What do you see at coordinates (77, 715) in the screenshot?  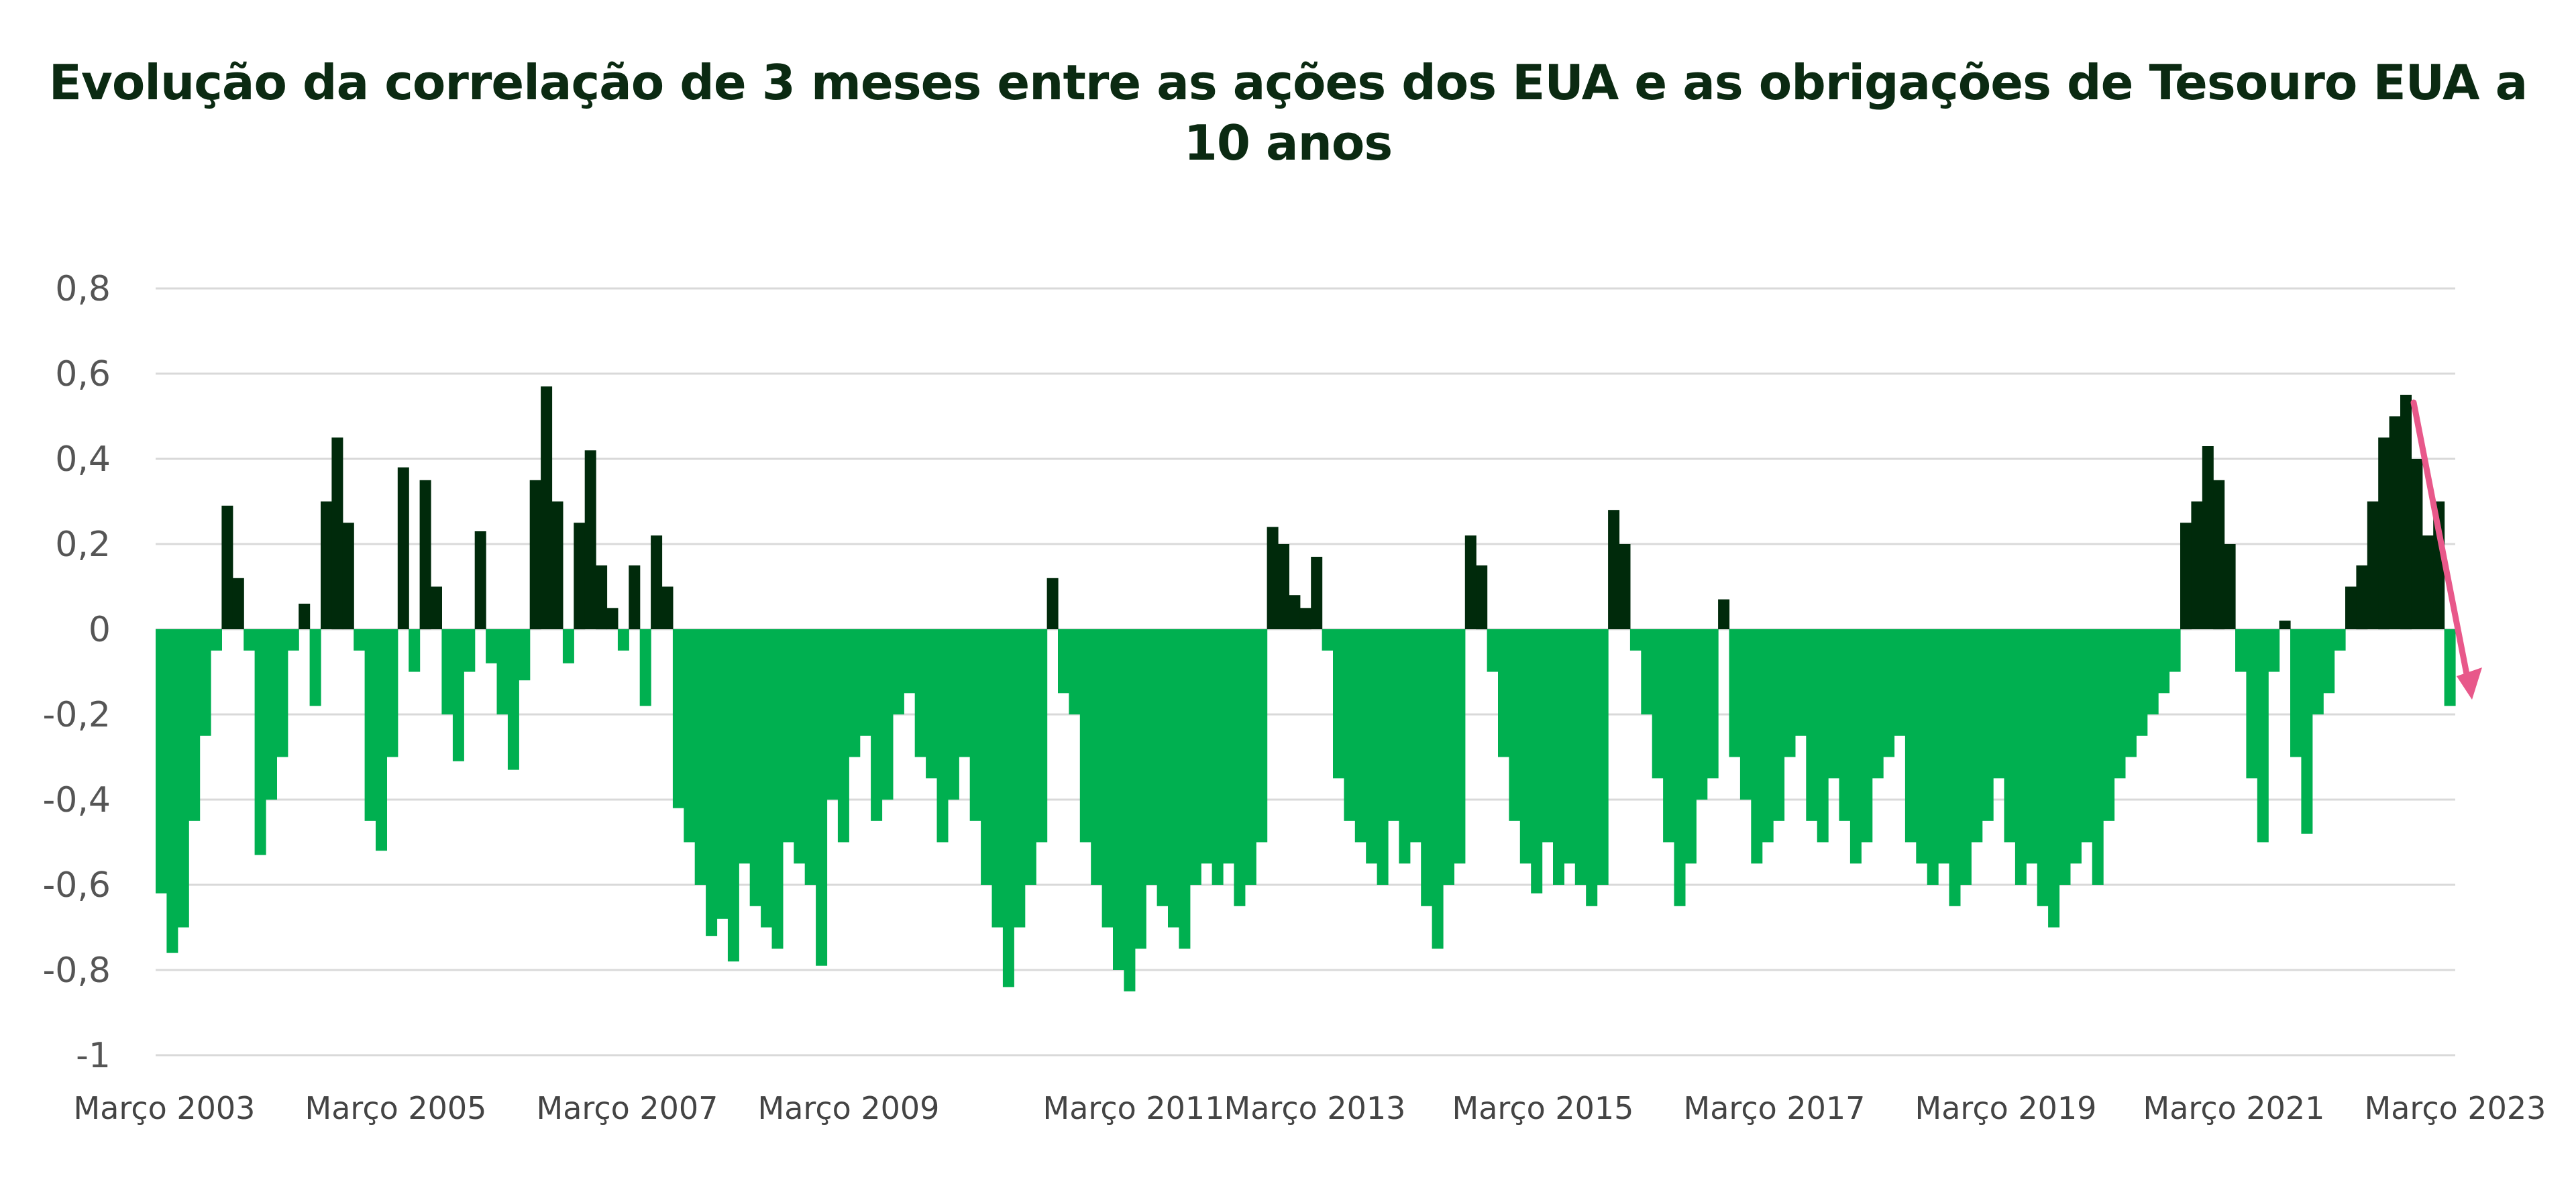 I see `y-tick-label: -0,2` at bounding box center [77, 715].